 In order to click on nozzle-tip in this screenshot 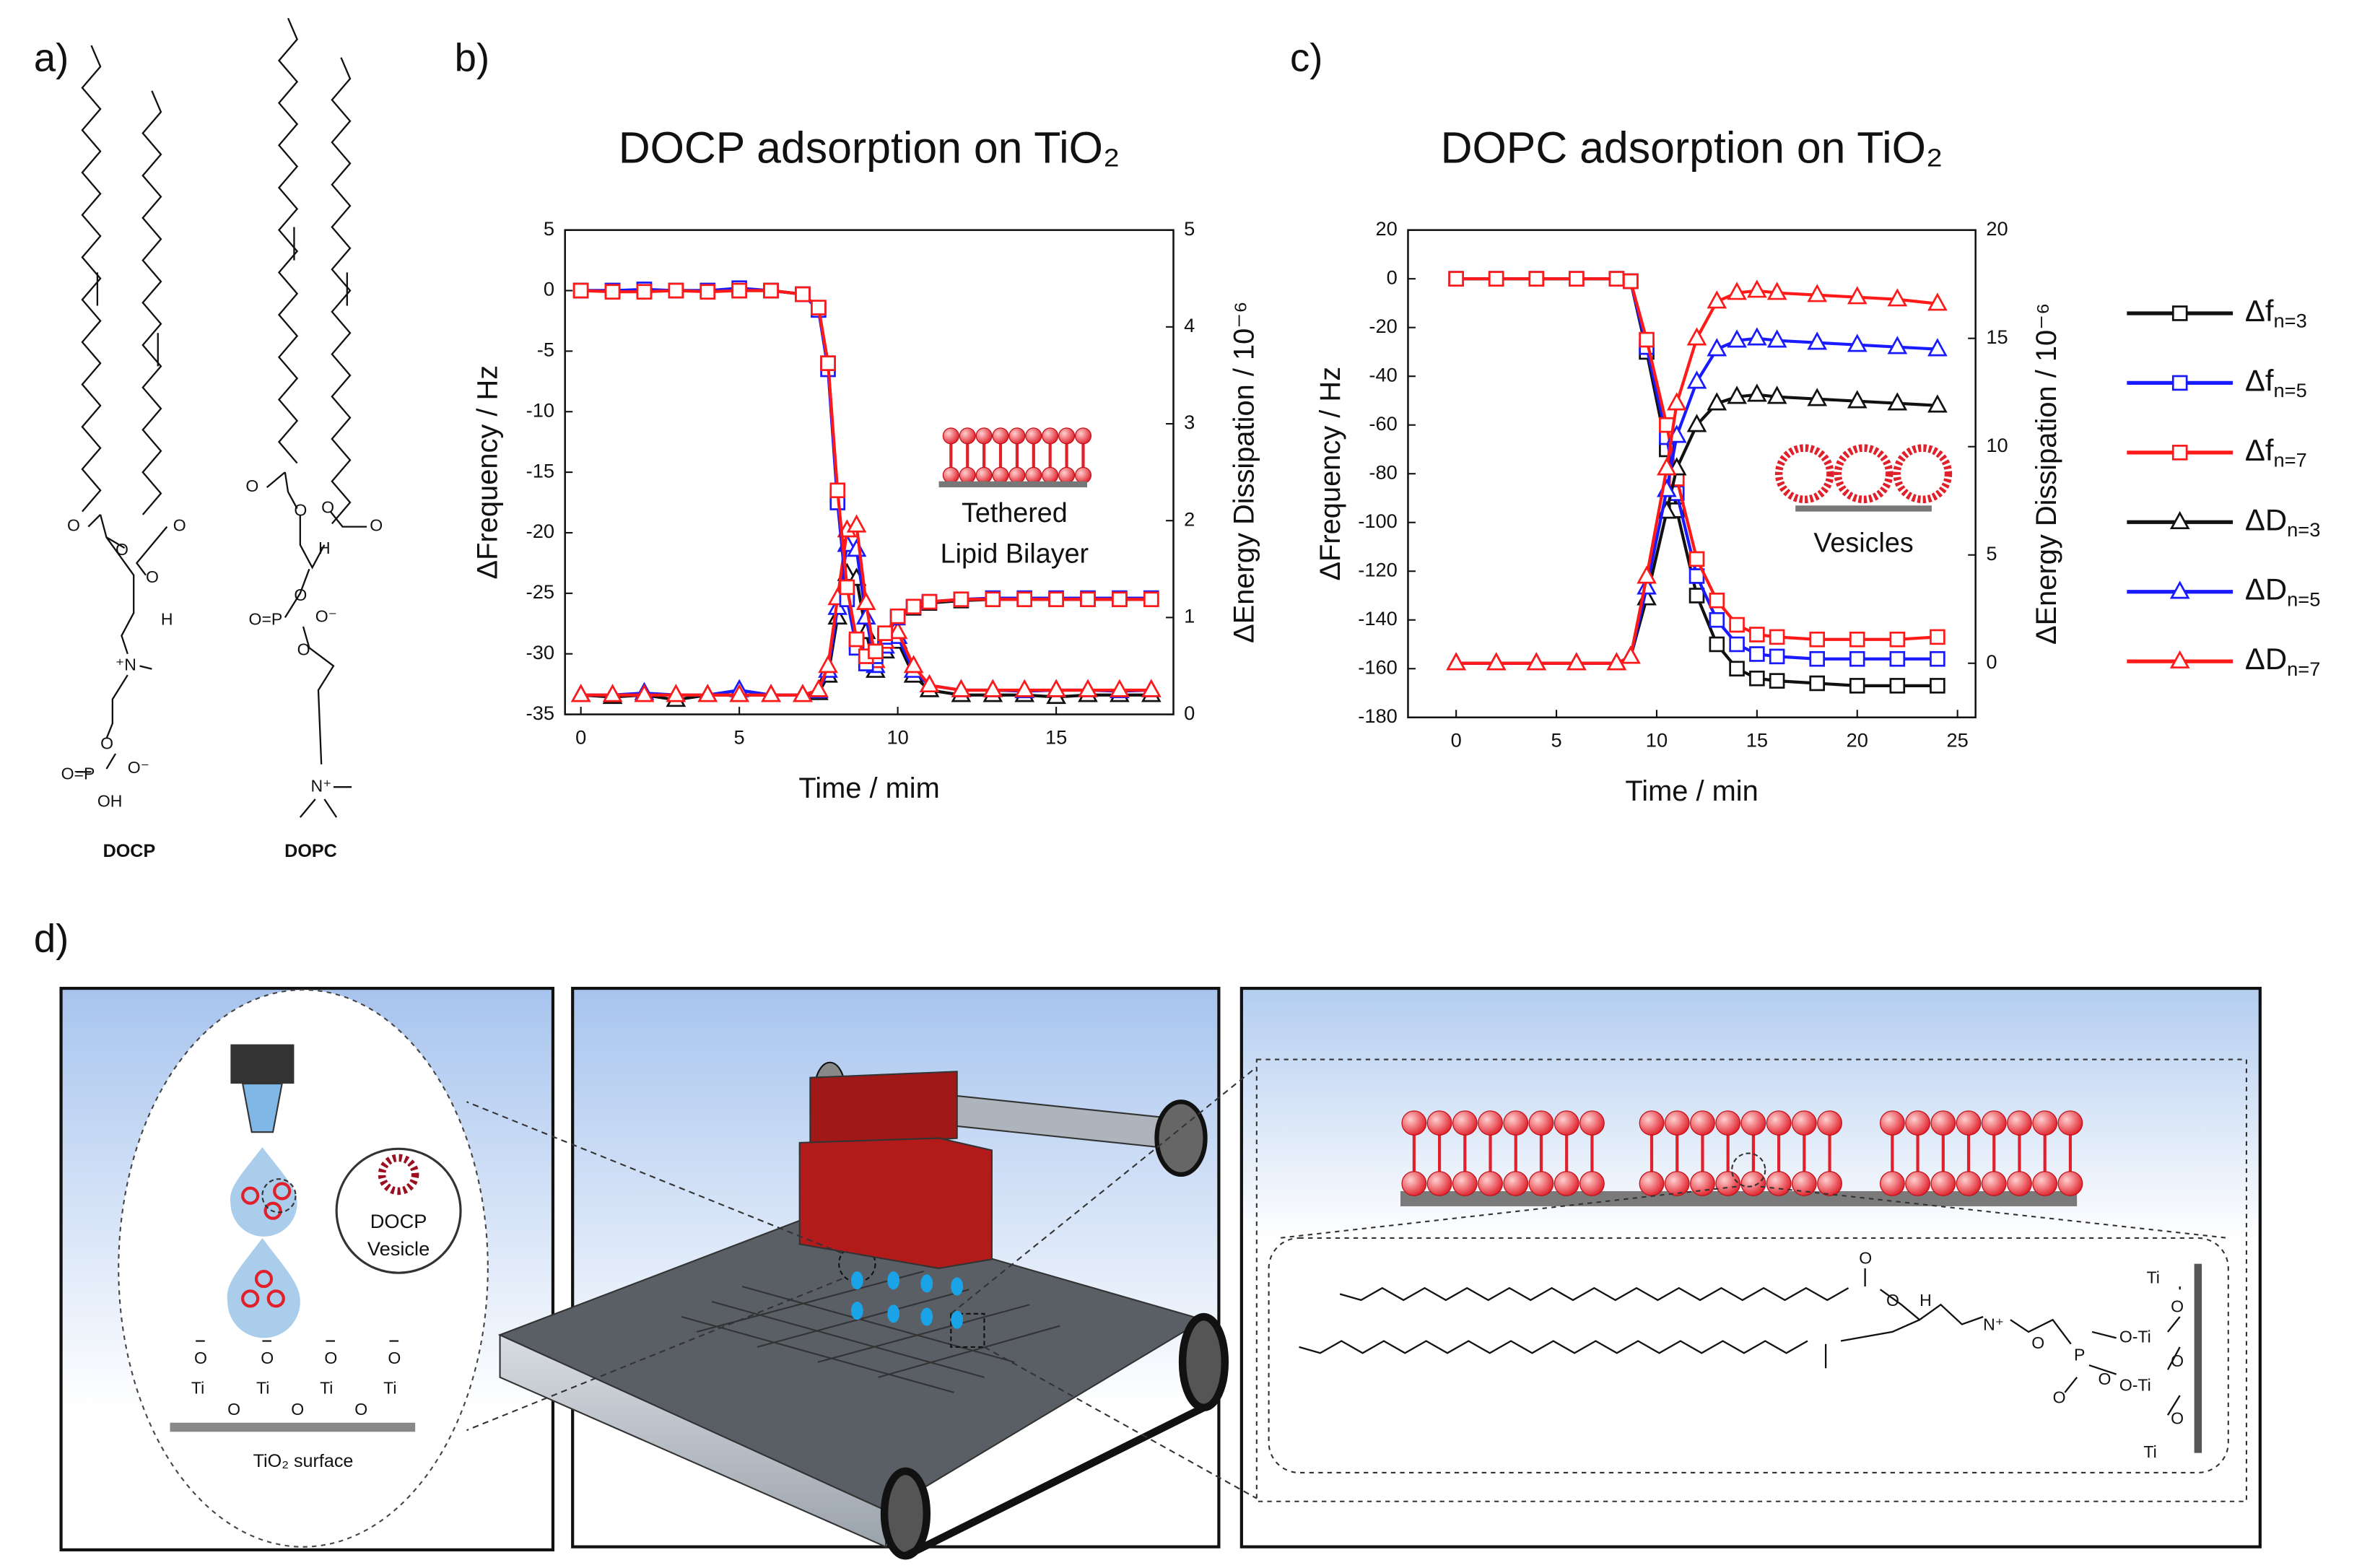, I will do `click(262, 1108)`.